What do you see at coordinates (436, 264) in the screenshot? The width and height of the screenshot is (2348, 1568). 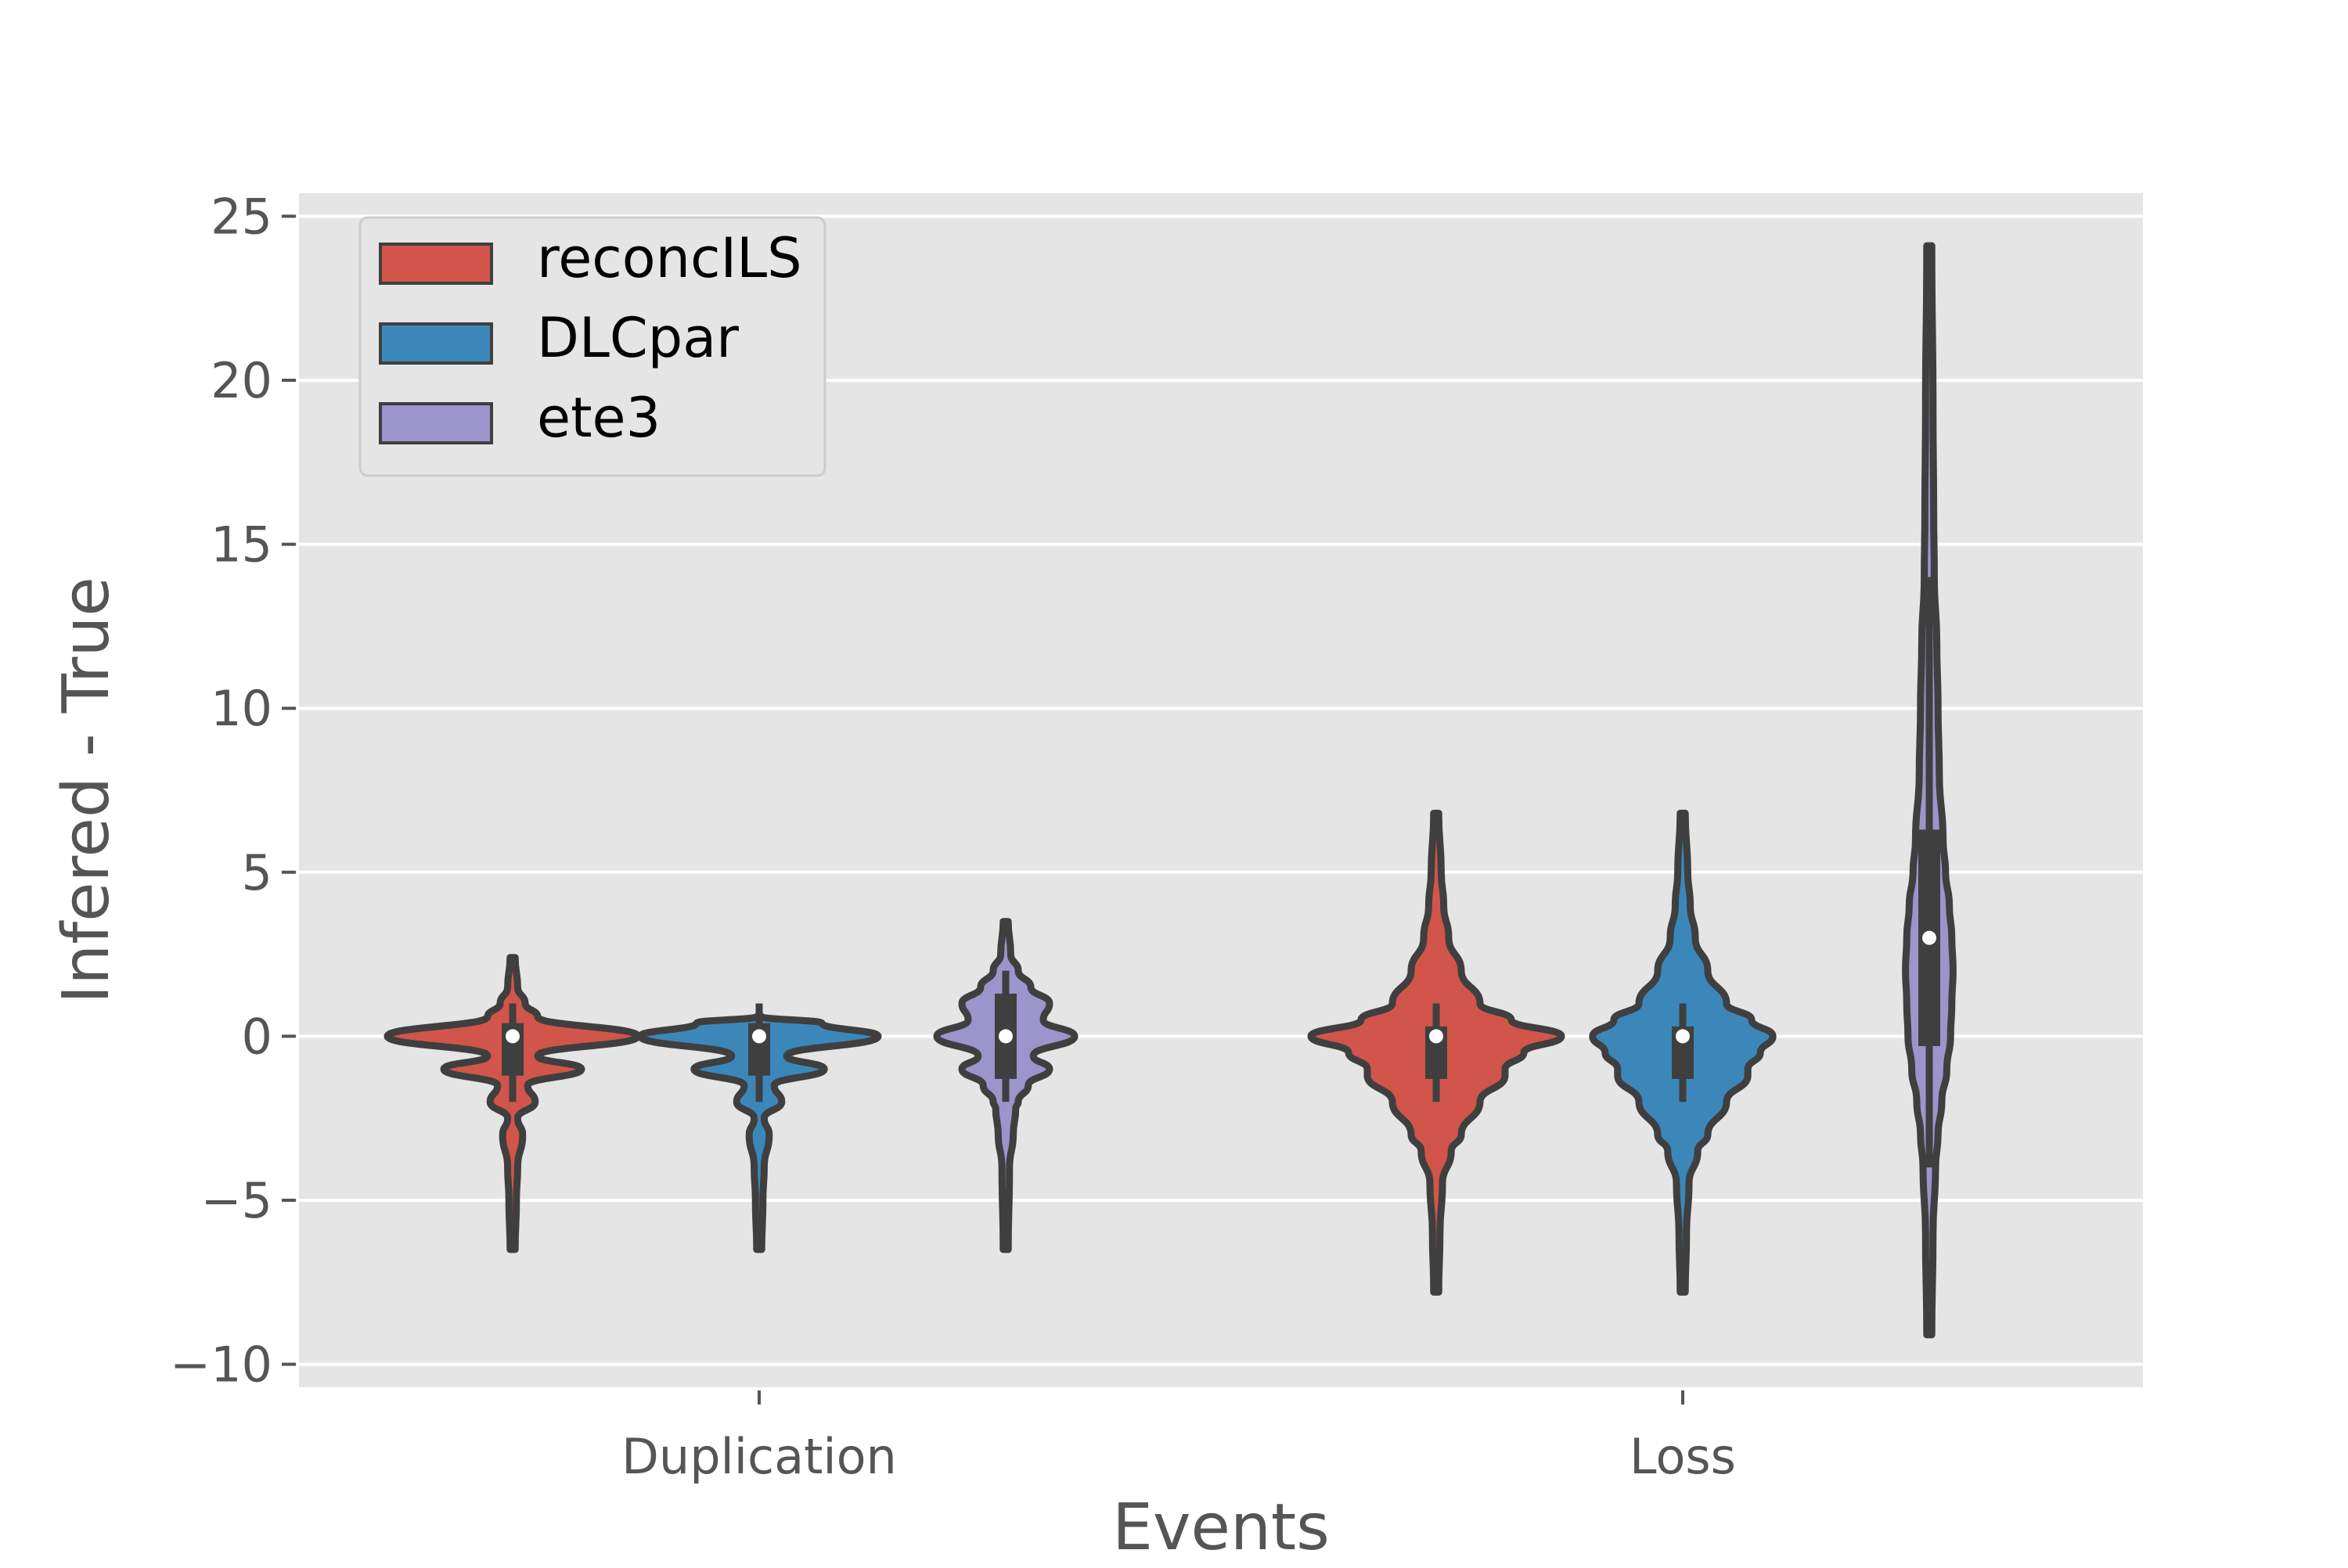 I see `legend-swatch-reconcils` at bounding box center [436, 264].